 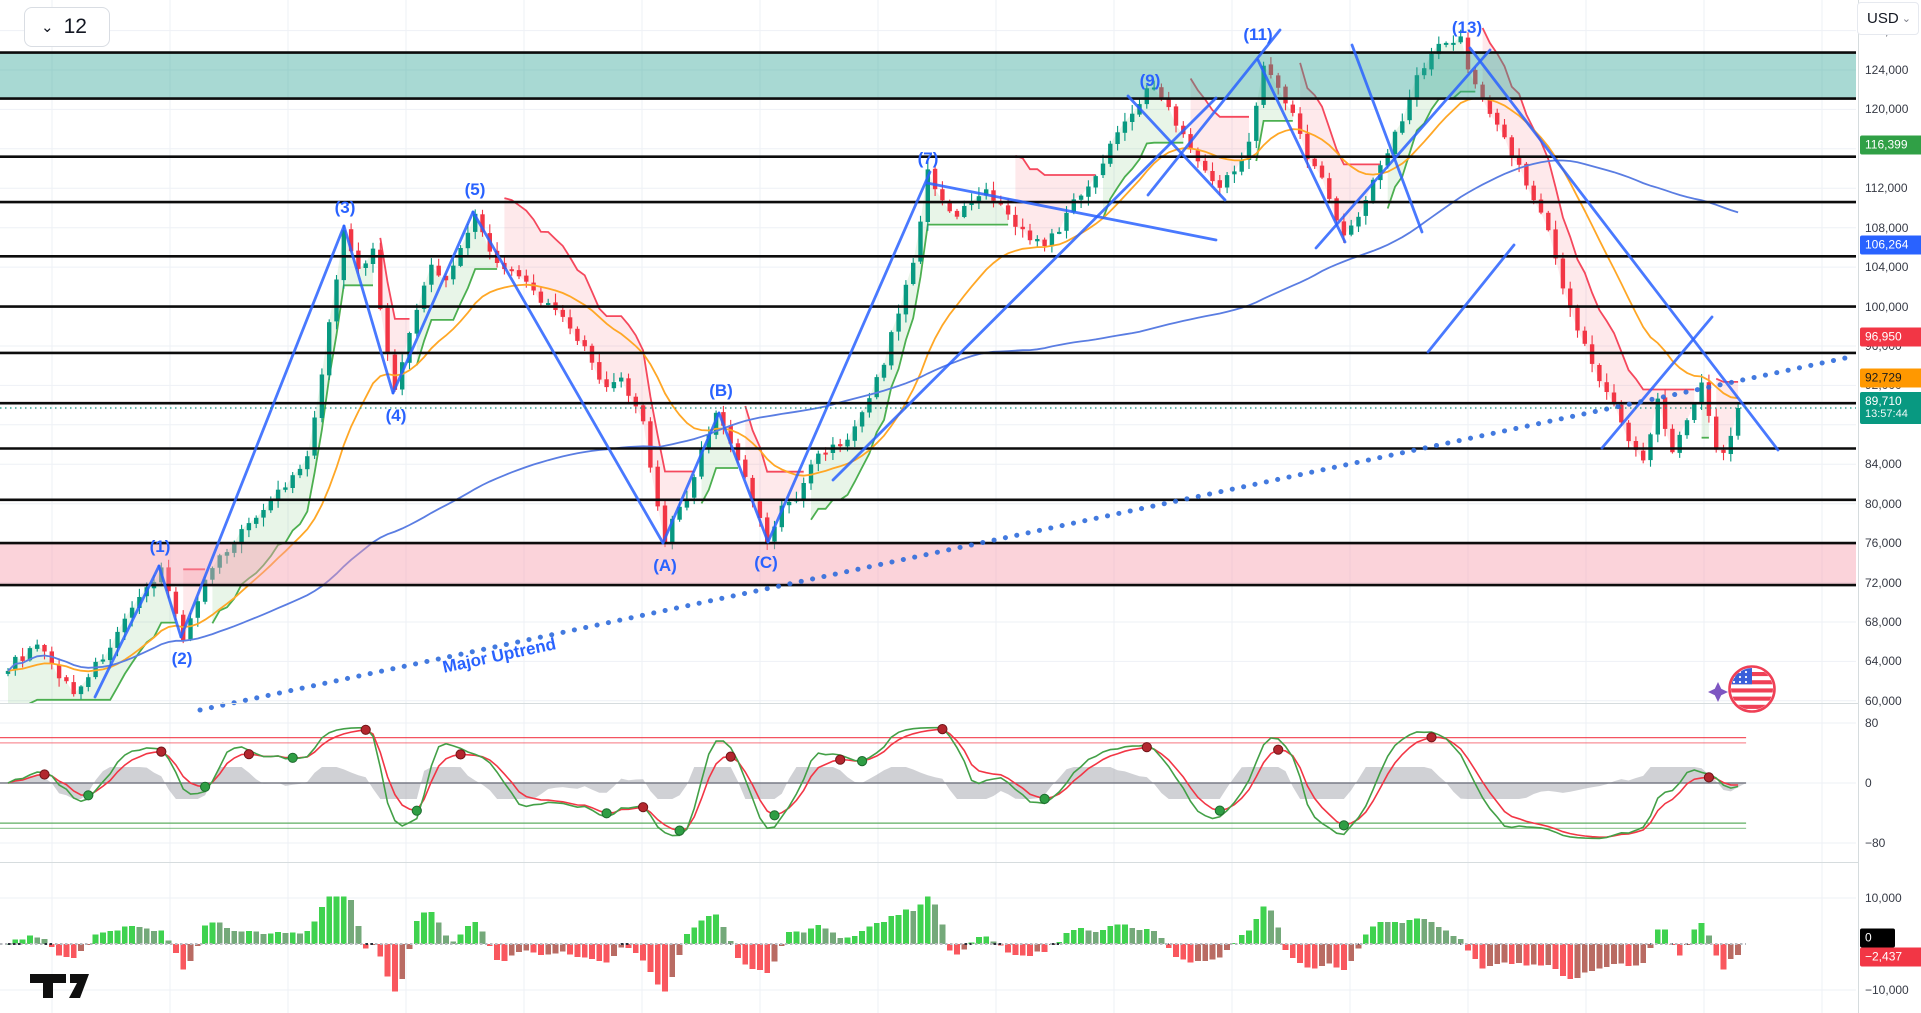 I want to click on price-tick-100000: 100,000, so click(x=1887, y=306).